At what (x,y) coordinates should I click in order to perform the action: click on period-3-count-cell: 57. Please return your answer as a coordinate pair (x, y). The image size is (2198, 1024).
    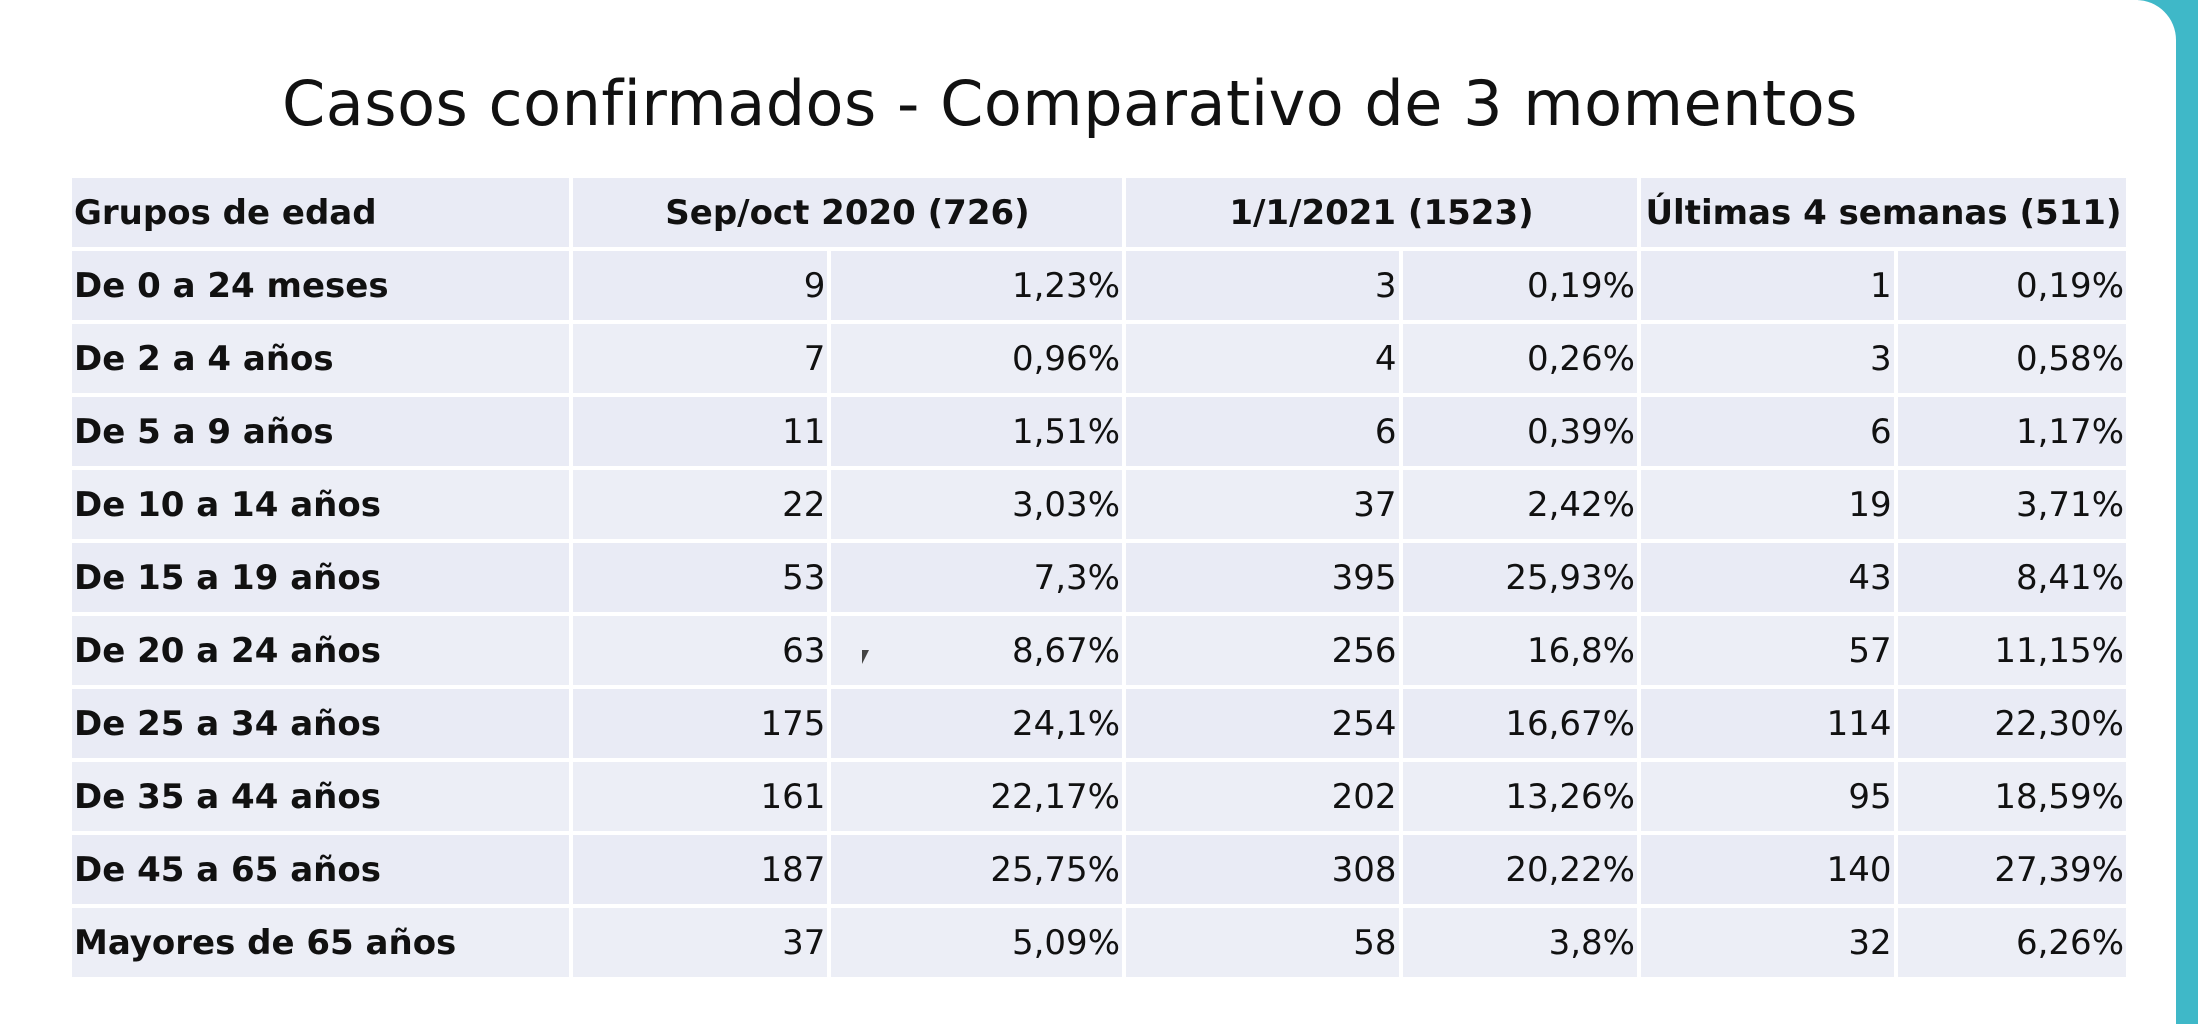
    Looking at the image, I should click on (1767, 650).